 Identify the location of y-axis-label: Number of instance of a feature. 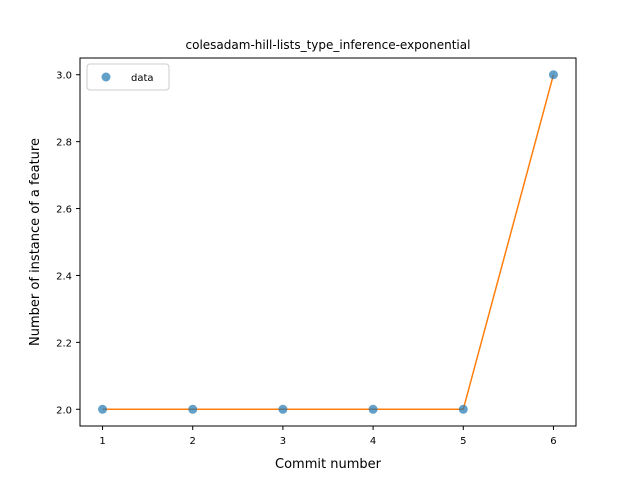
(35, 242).